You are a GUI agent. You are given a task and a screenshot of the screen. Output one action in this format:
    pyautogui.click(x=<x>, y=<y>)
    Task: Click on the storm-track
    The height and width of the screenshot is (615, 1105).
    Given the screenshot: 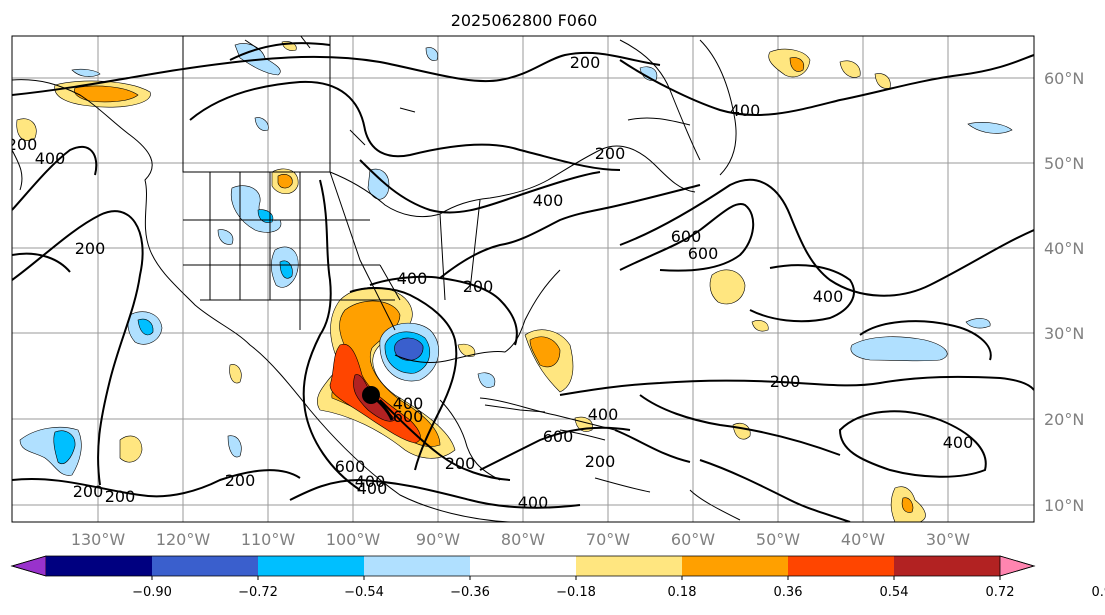 What is the action you would take?
    pyautogui.click(x=382, y=407)
    